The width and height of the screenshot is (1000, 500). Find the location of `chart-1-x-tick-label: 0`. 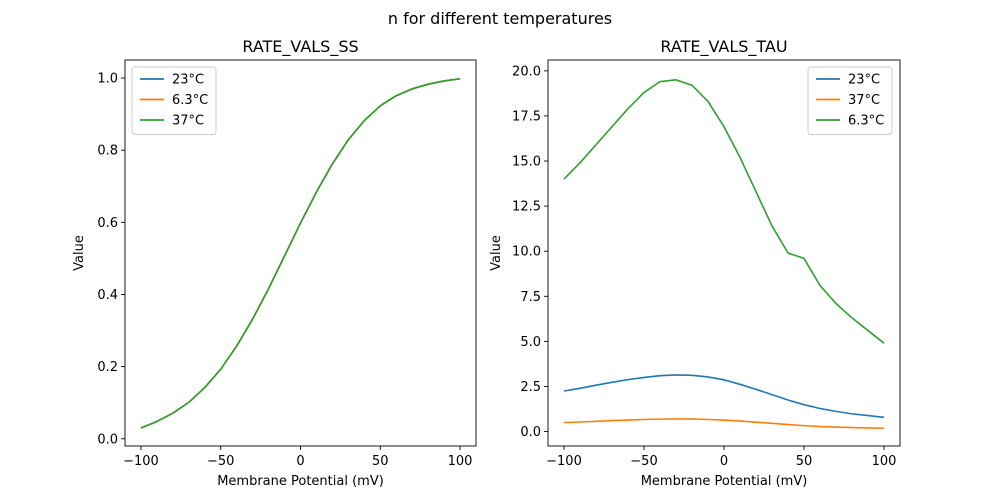

chart-1-x-tick-label: 0 is located at coordinates (724, 461).